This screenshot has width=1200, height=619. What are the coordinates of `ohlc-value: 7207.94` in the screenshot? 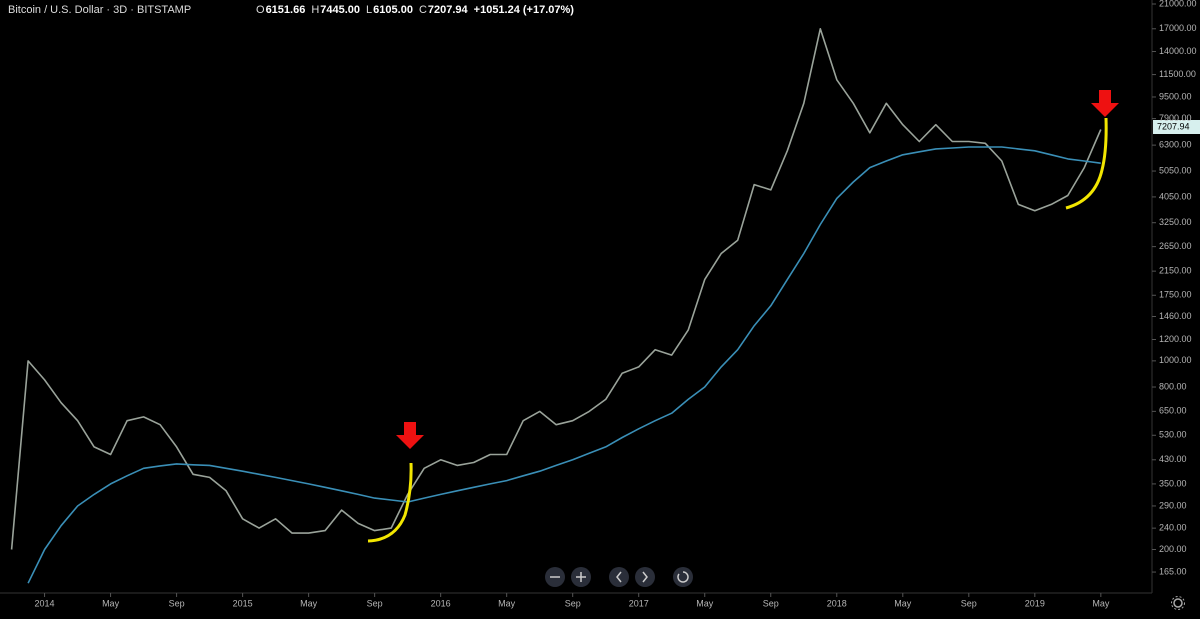 It's located at (448, 10).